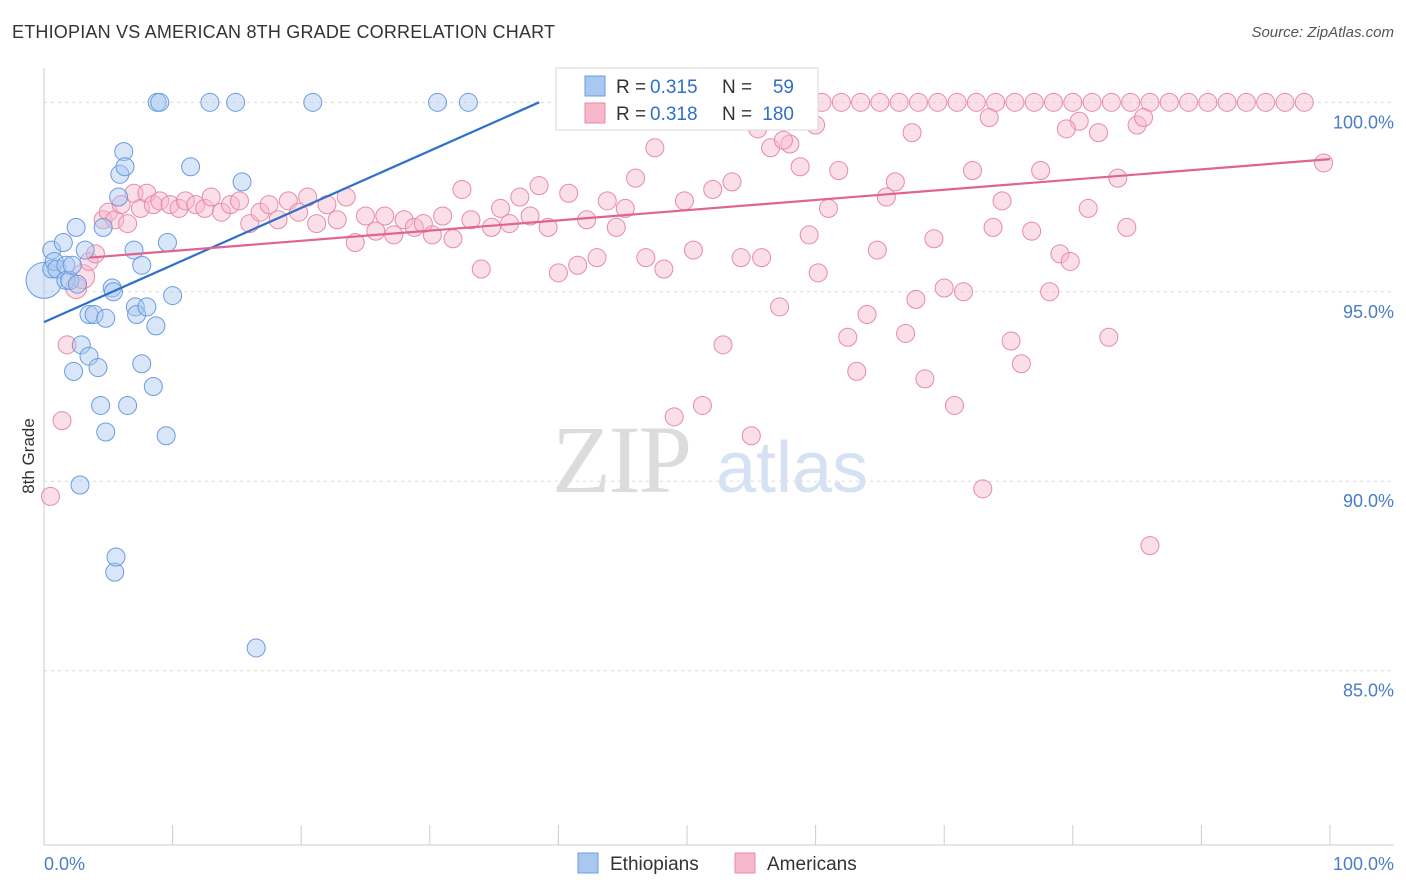  I want to click on stats-legend-swatch-pink, so click(595, 113).